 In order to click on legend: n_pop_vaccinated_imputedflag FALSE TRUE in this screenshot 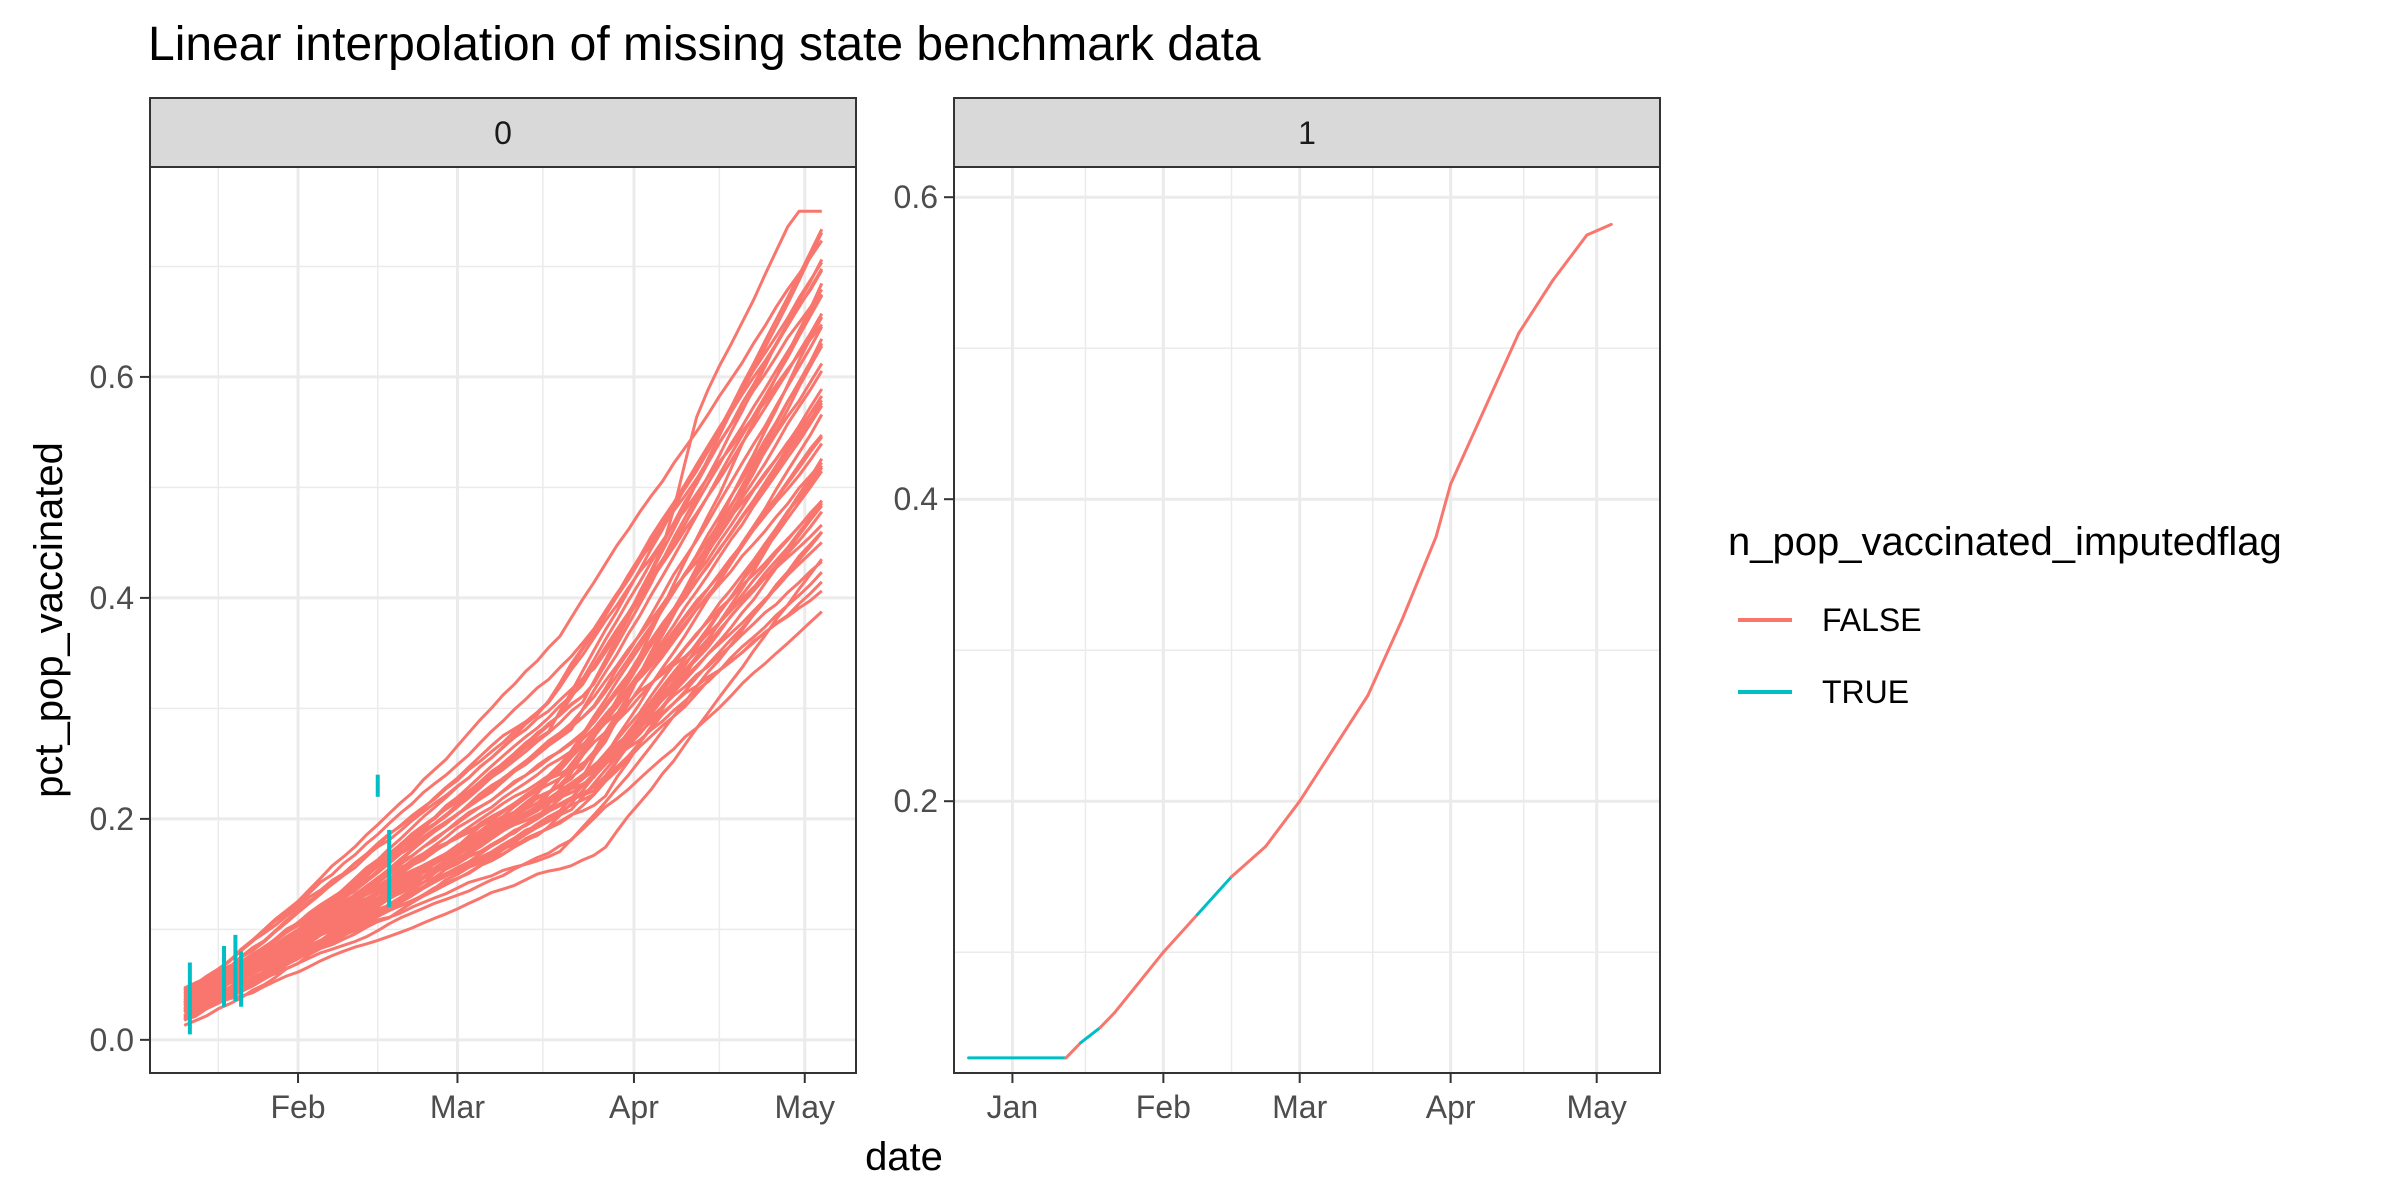, I will do `click(2005, 615)`.